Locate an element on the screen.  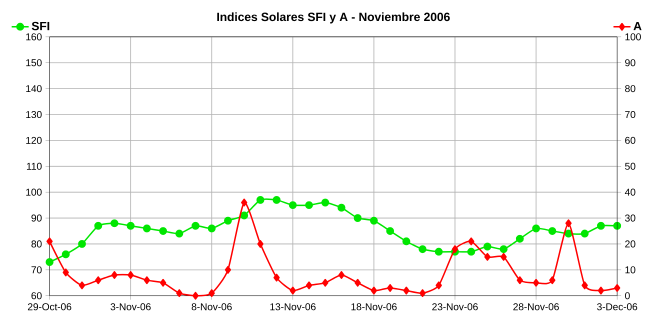
y2-tick-label: 50 is located at coordinates (630, 166).